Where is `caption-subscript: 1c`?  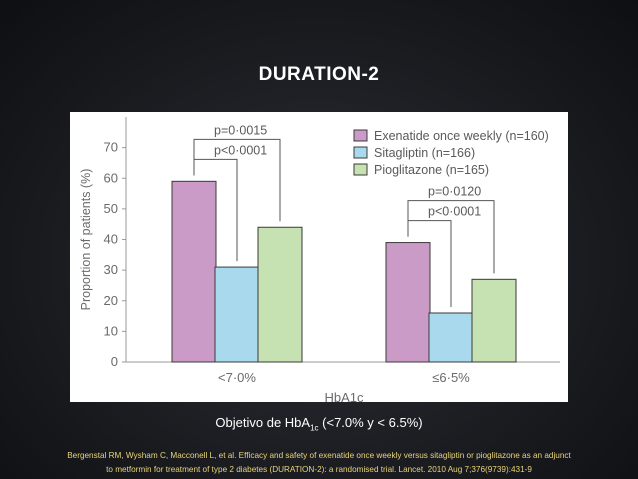
caption-subscript: 1c is located at coordinates (314, 428).